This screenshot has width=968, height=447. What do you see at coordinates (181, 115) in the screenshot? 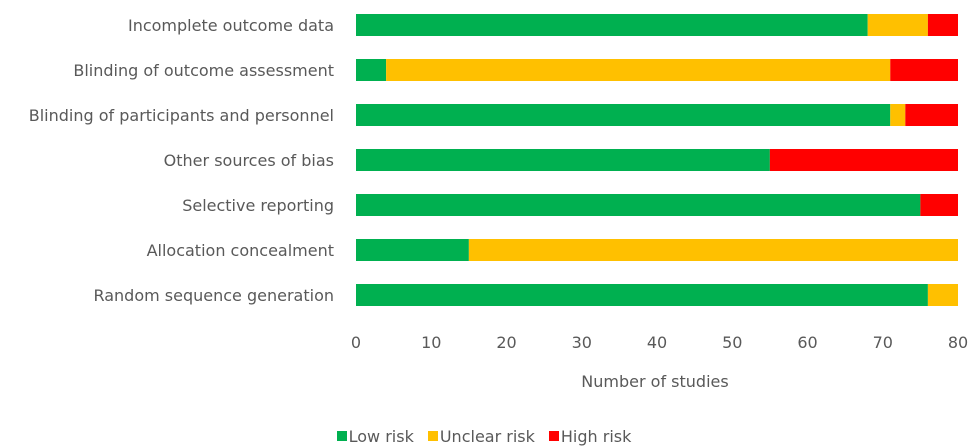
I see `category-label-blinding-of-participants-and-personnel: Blinding of participants and personnel` at bounding box center [181, 115].